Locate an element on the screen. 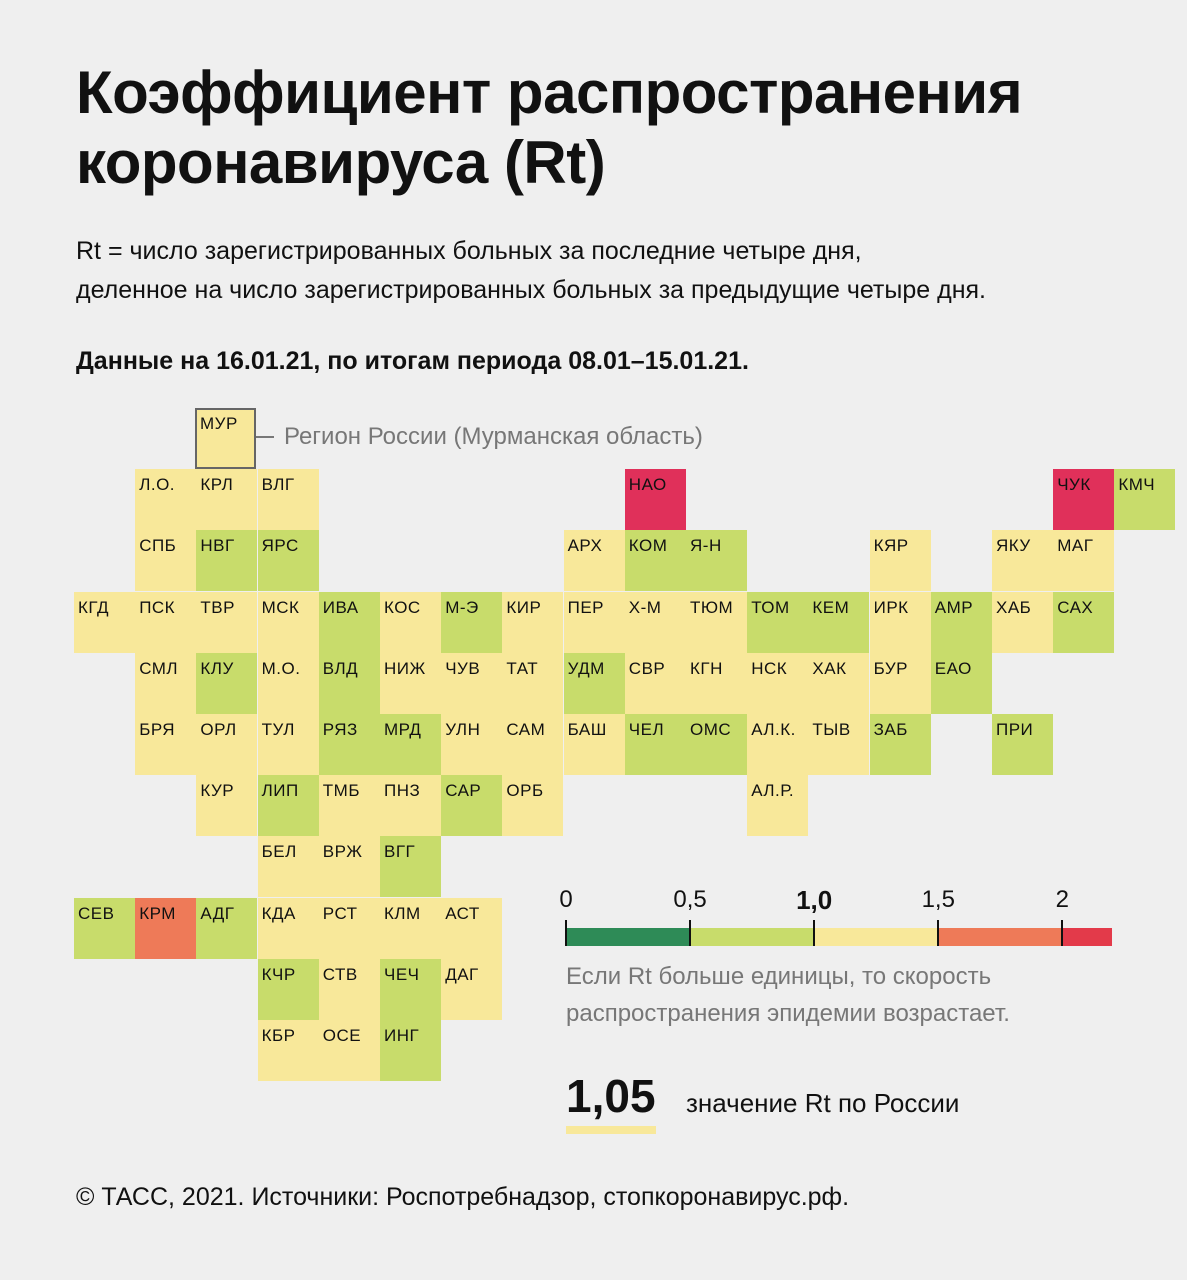 Image resolution: width=1187 pixels, height=1280 pixels. region-tile: СПБ is located at coordinates (166, 561).